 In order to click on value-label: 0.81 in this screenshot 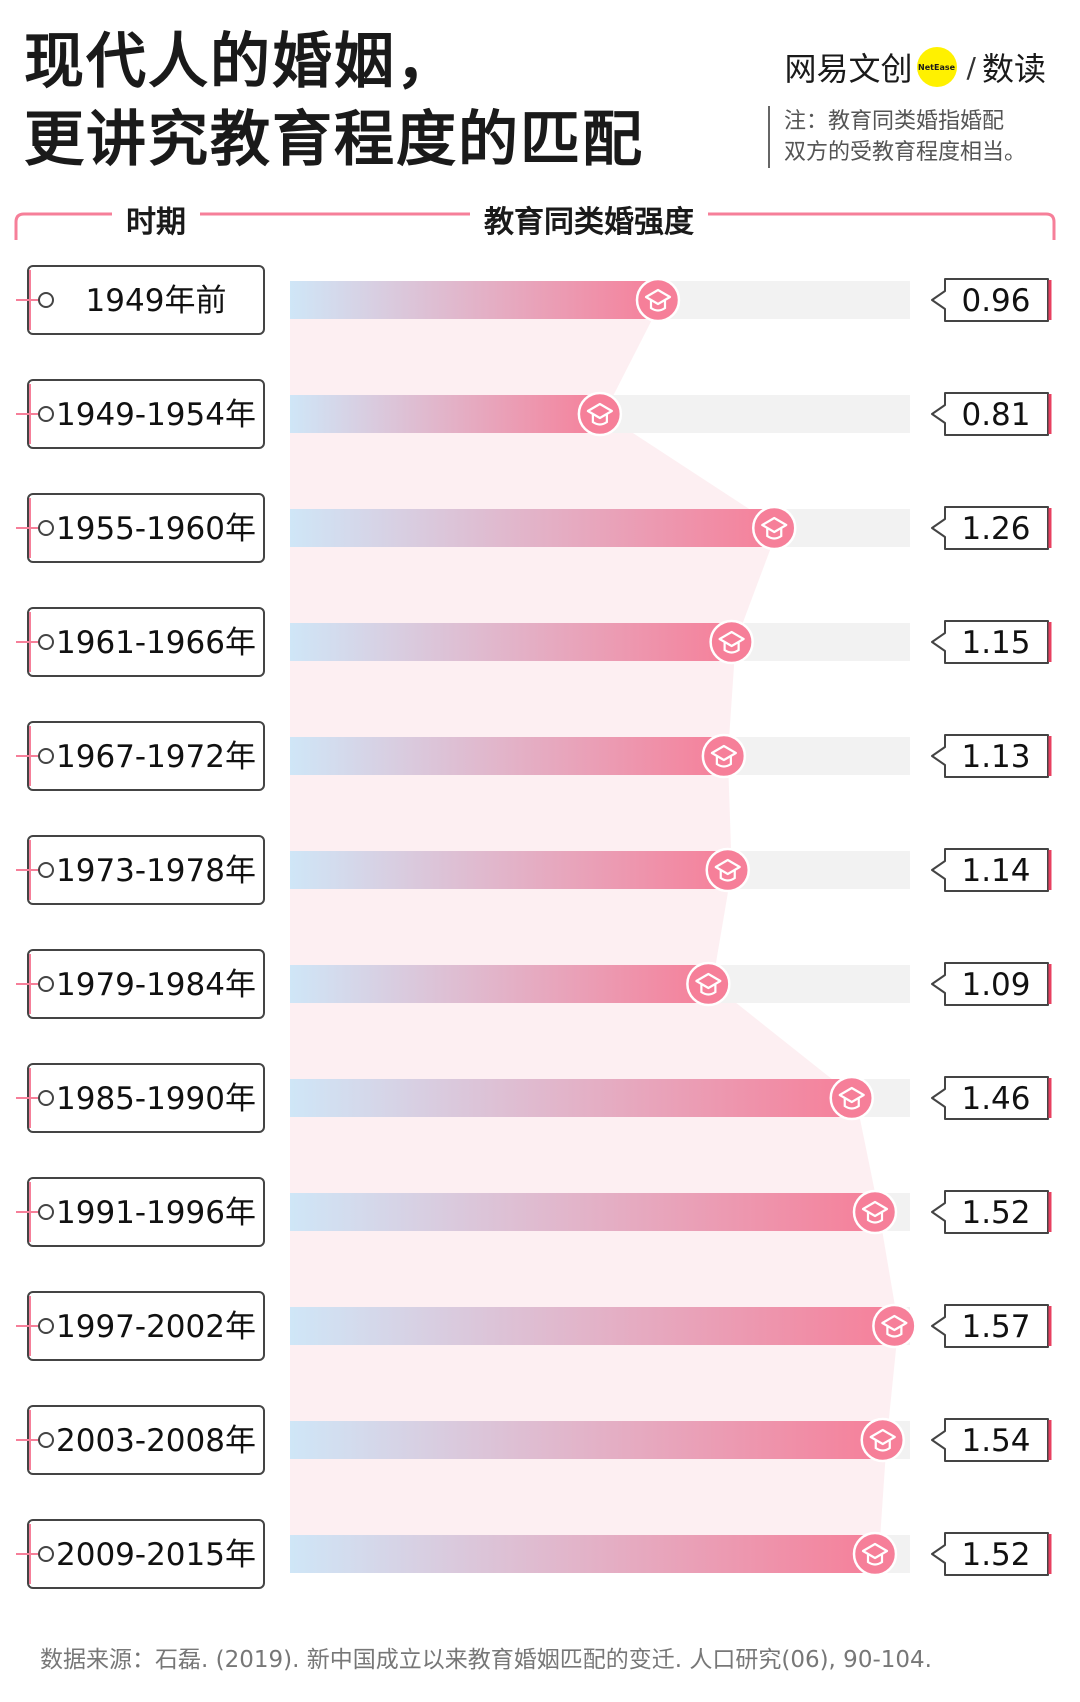, I will do `click(995, 415)`.